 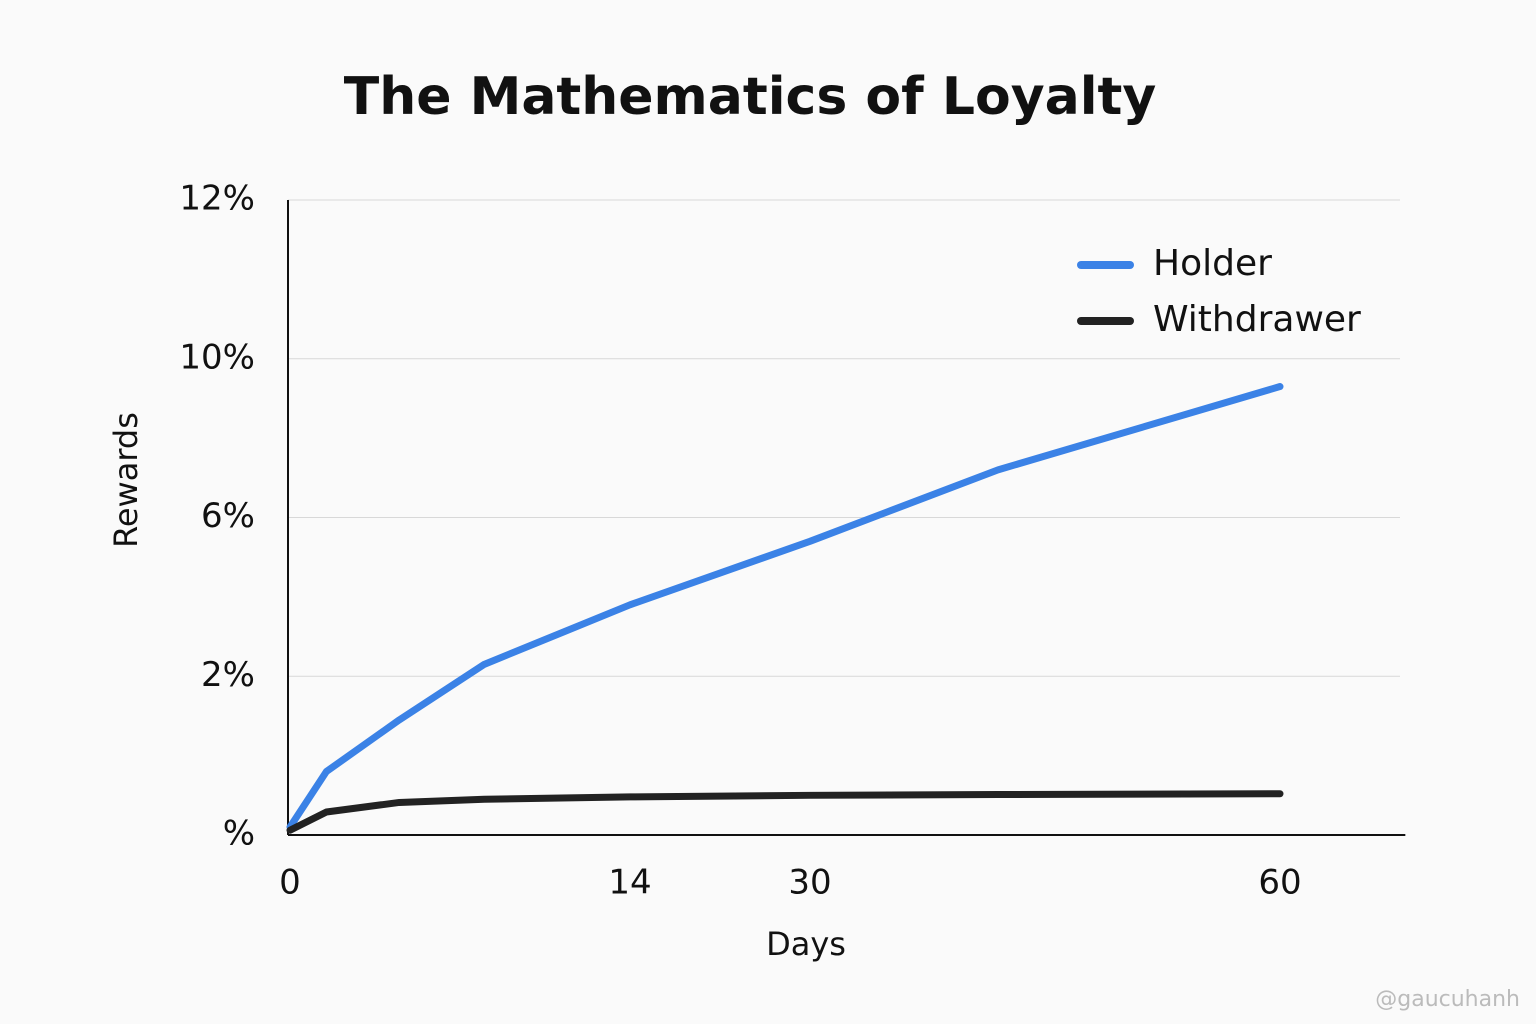 I want to click on y-tick-label: 12%, so click(x=217, y=199).